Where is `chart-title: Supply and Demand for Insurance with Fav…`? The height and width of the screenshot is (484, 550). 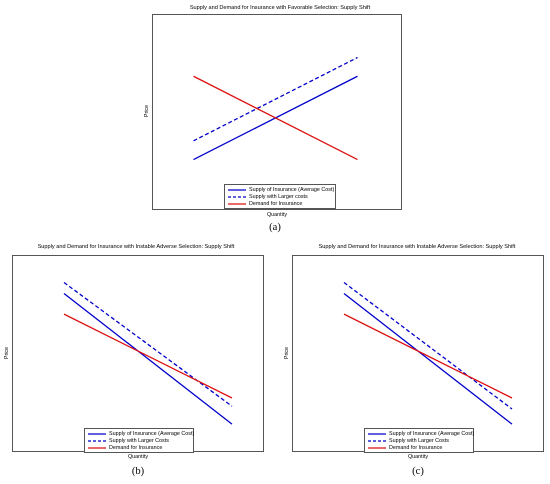
chart-title: Supply and Demand for Insurance with Fav… is located at coordinates (280, 8).